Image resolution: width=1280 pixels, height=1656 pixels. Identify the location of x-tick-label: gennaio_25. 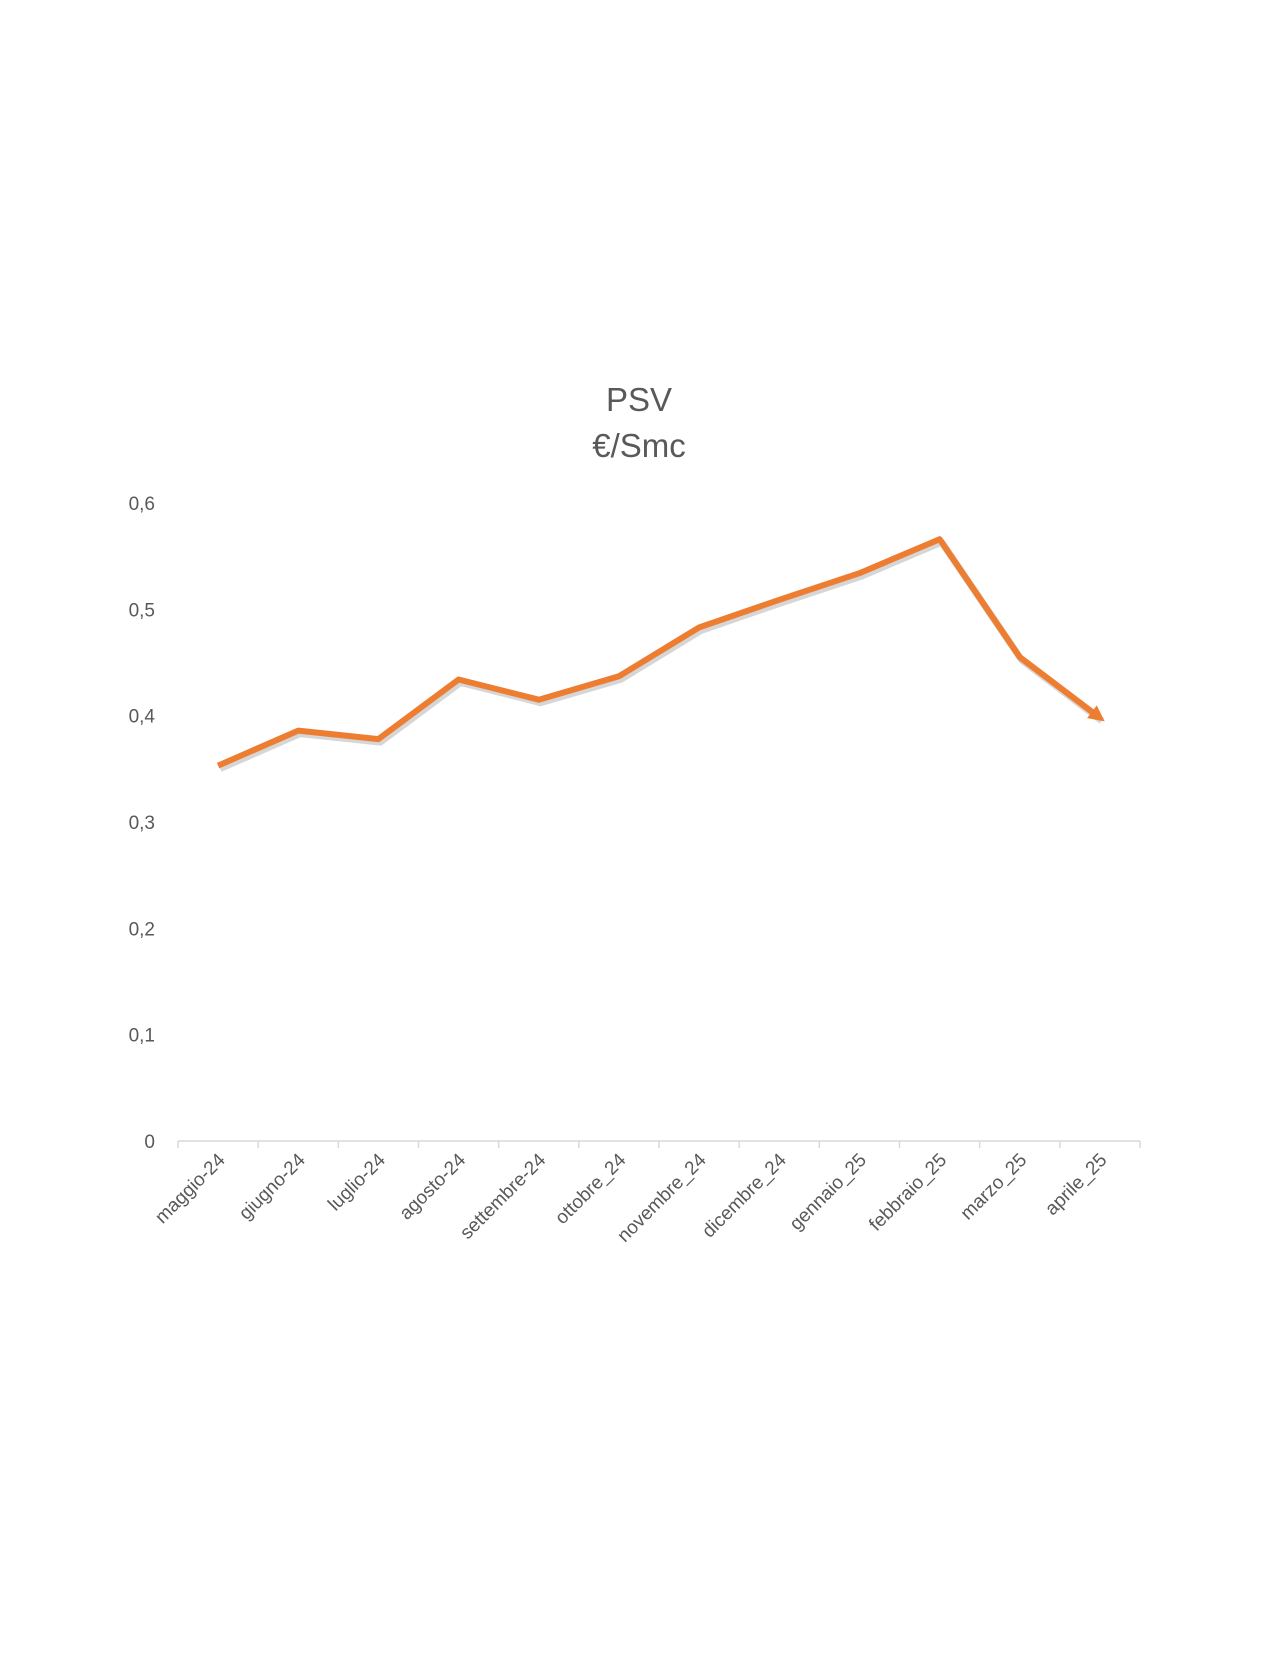
(828, 1192).